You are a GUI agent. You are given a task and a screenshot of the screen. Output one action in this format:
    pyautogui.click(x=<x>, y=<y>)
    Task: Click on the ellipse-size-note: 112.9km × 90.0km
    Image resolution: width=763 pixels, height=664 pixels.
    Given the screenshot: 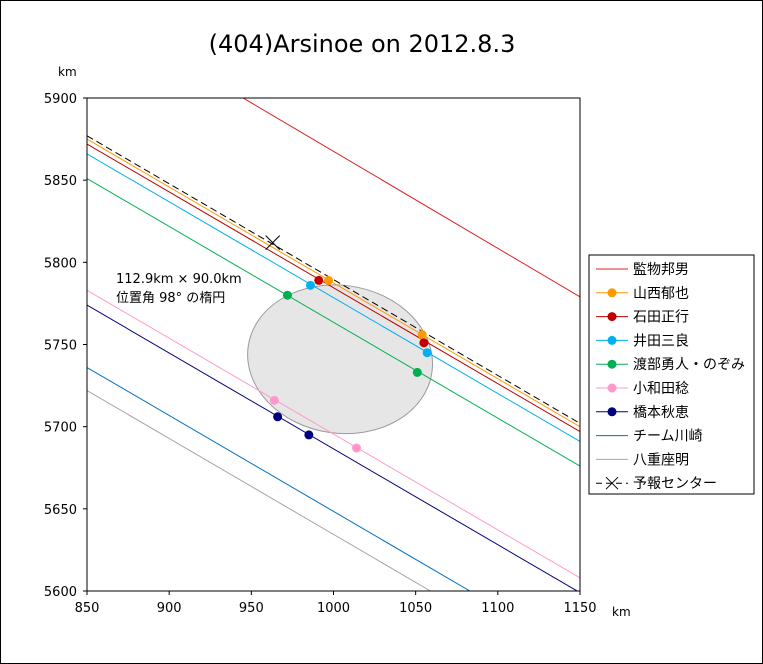 What is the action you would take?
    pyautogui.click(x=179, y=279)
    